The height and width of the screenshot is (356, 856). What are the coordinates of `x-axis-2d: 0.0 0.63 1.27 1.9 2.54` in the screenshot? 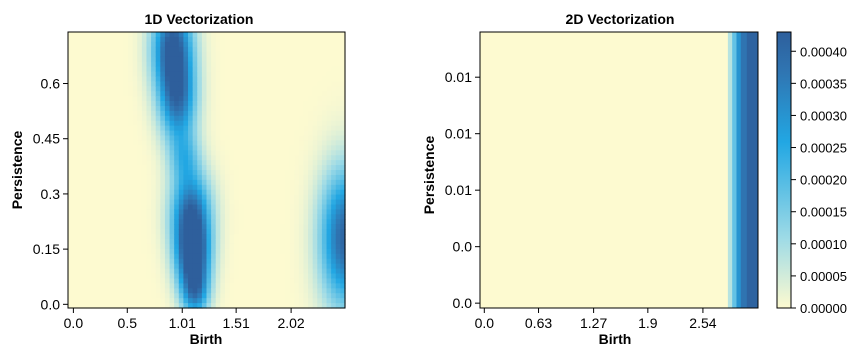 It's located at (596, 319).